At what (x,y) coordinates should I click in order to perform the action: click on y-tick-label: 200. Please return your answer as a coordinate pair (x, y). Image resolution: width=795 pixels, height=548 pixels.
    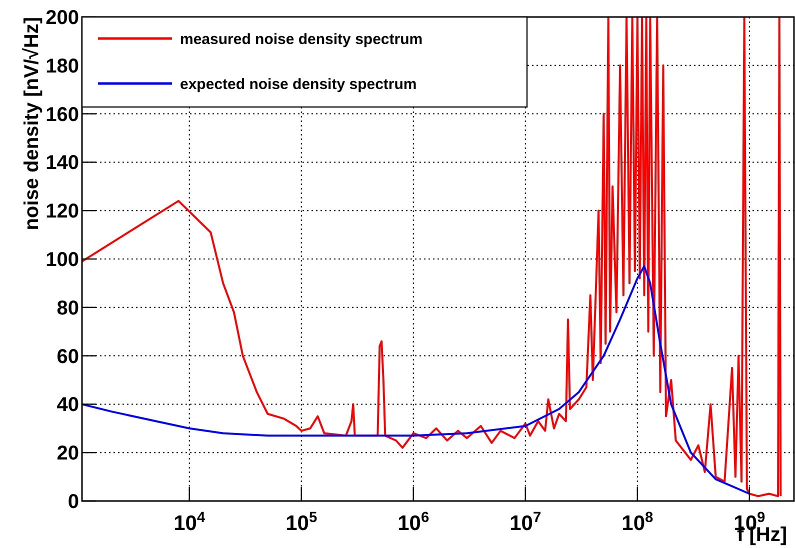
    Looking at the image, I should click on (62, 18).